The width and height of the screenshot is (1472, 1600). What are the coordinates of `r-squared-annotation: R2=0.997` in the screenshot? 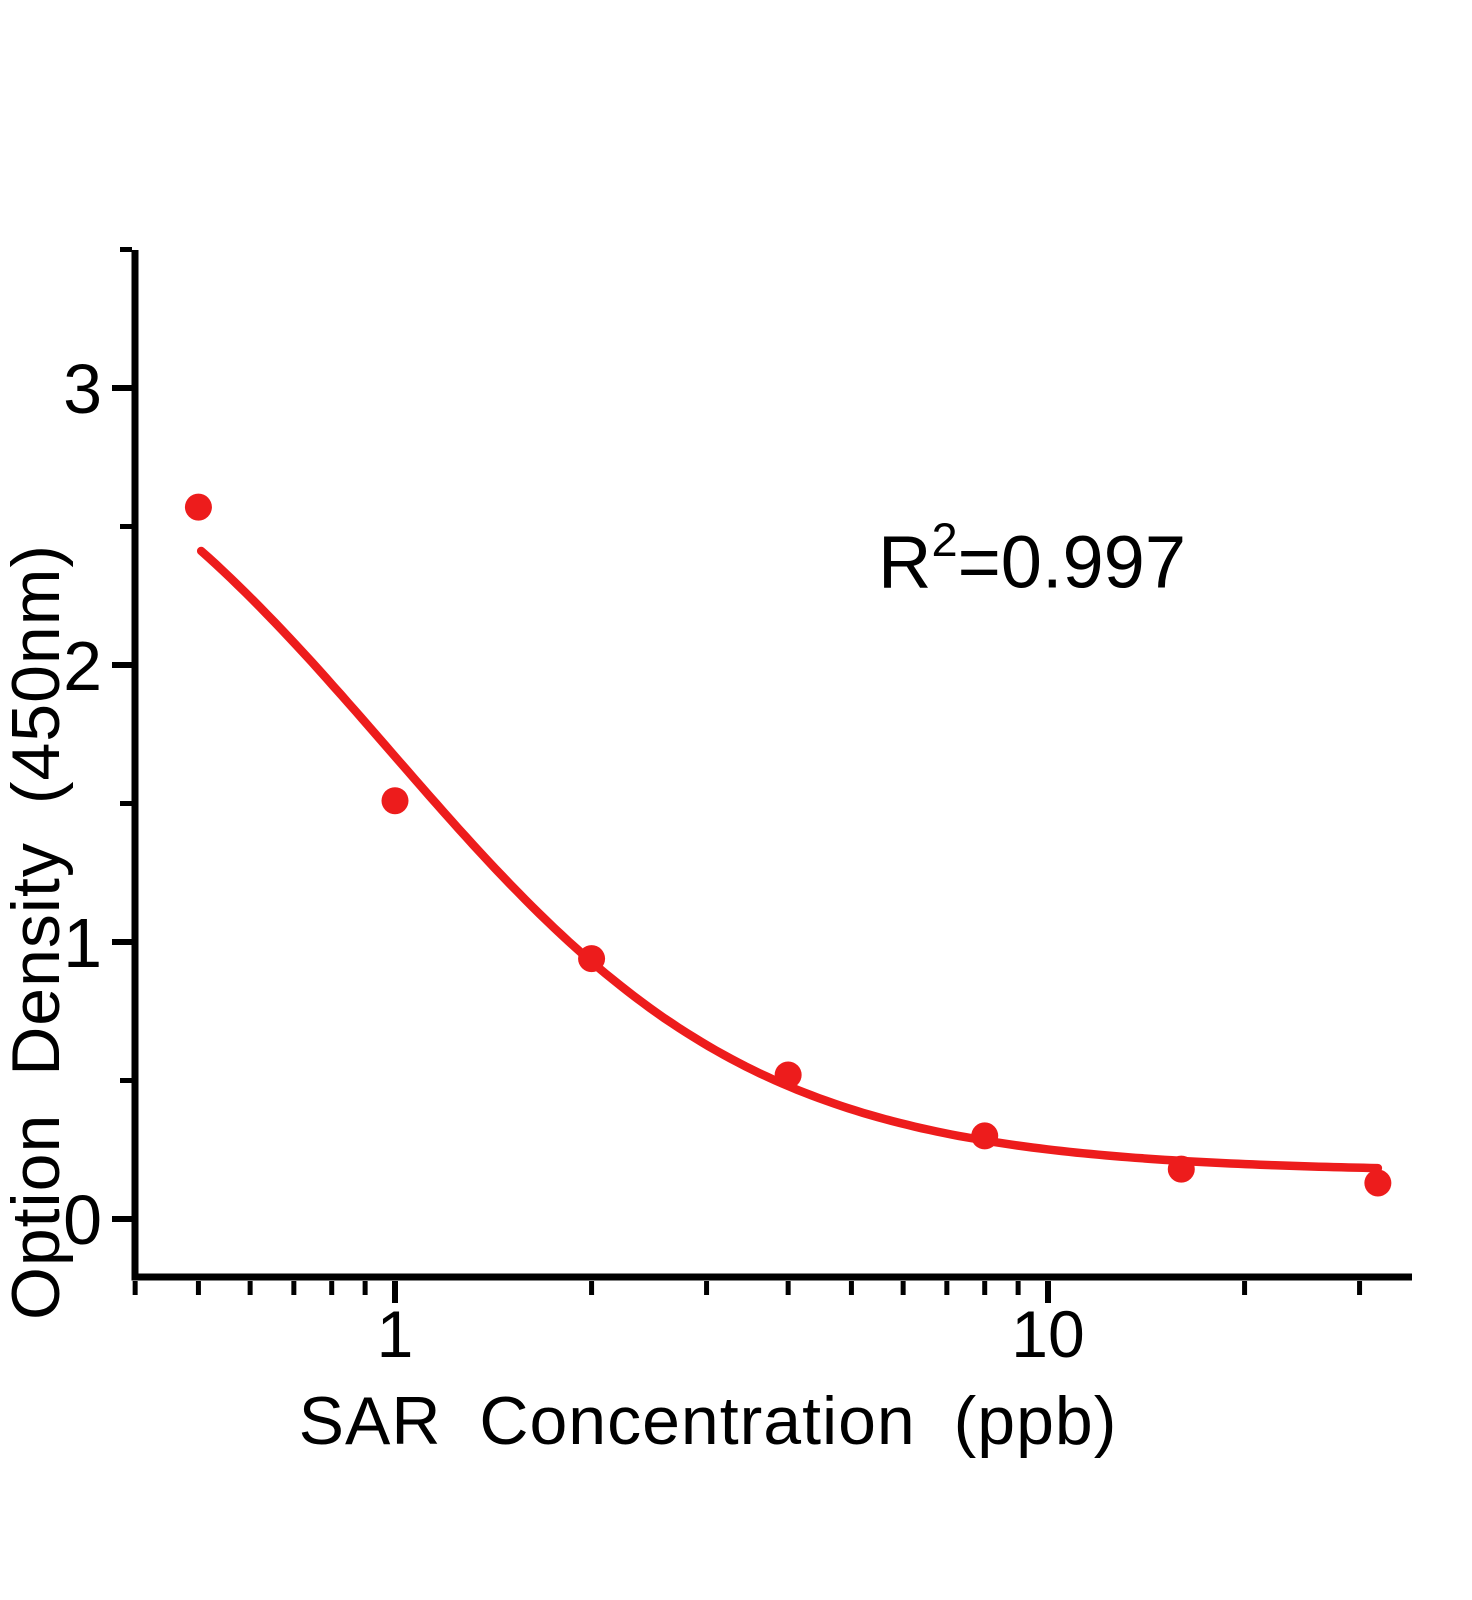 It's located at (1032, 559).